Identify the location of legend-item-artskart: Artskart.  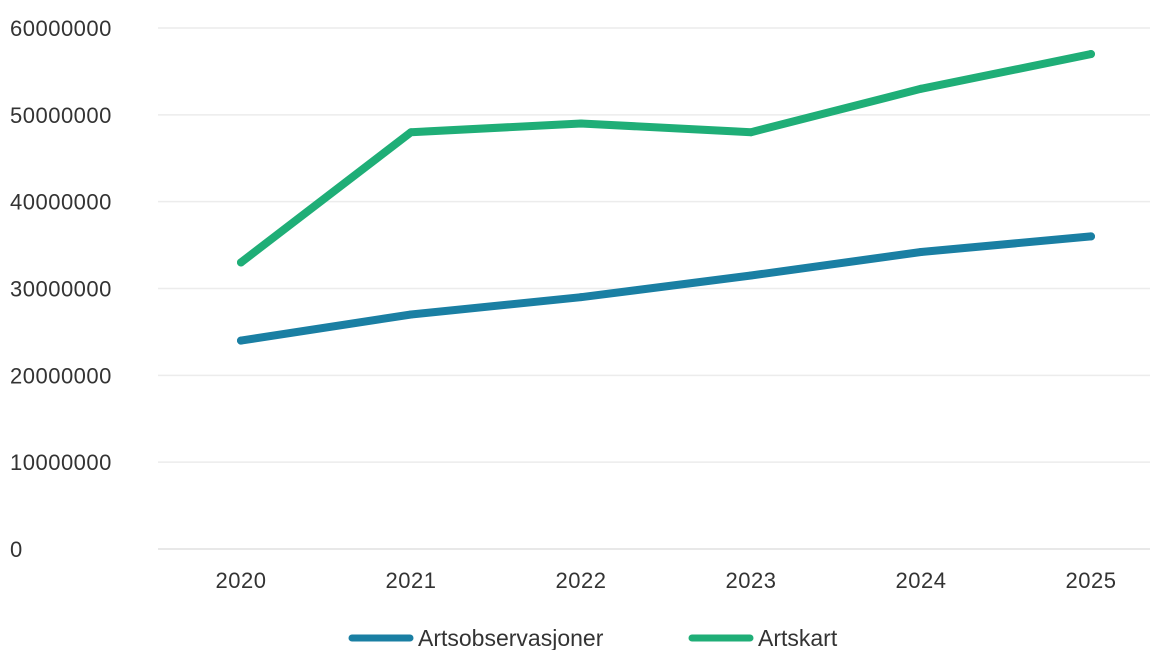
(763, 637).